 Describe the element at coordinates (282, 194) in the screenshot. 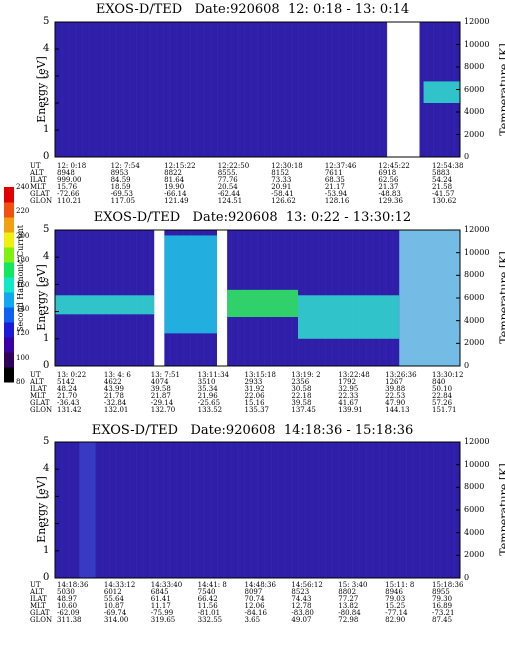

I see `ephemeris-cell: -58.41` at that location.